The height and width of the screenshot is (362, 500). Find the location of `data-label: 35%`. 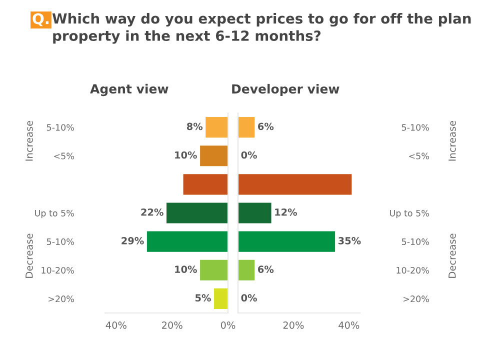

data-label: 35% is located at coordinates (349, 240).